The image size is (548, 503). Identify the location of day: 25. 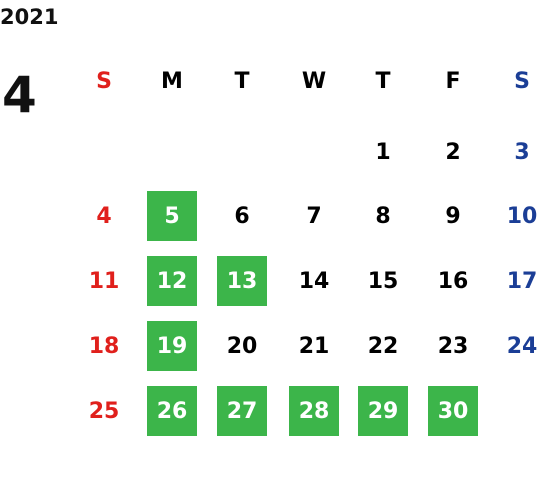
(104, 411).